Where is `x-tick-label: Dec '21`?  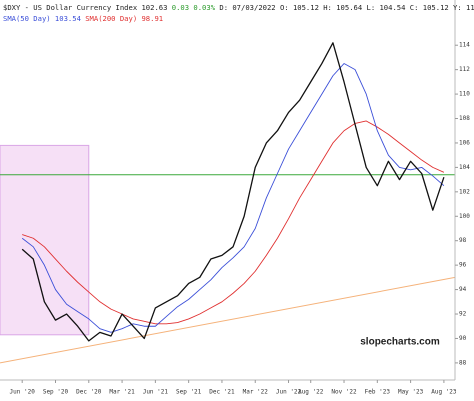 x-tick-label: Dec '21 is located at coordinates (222, 392).